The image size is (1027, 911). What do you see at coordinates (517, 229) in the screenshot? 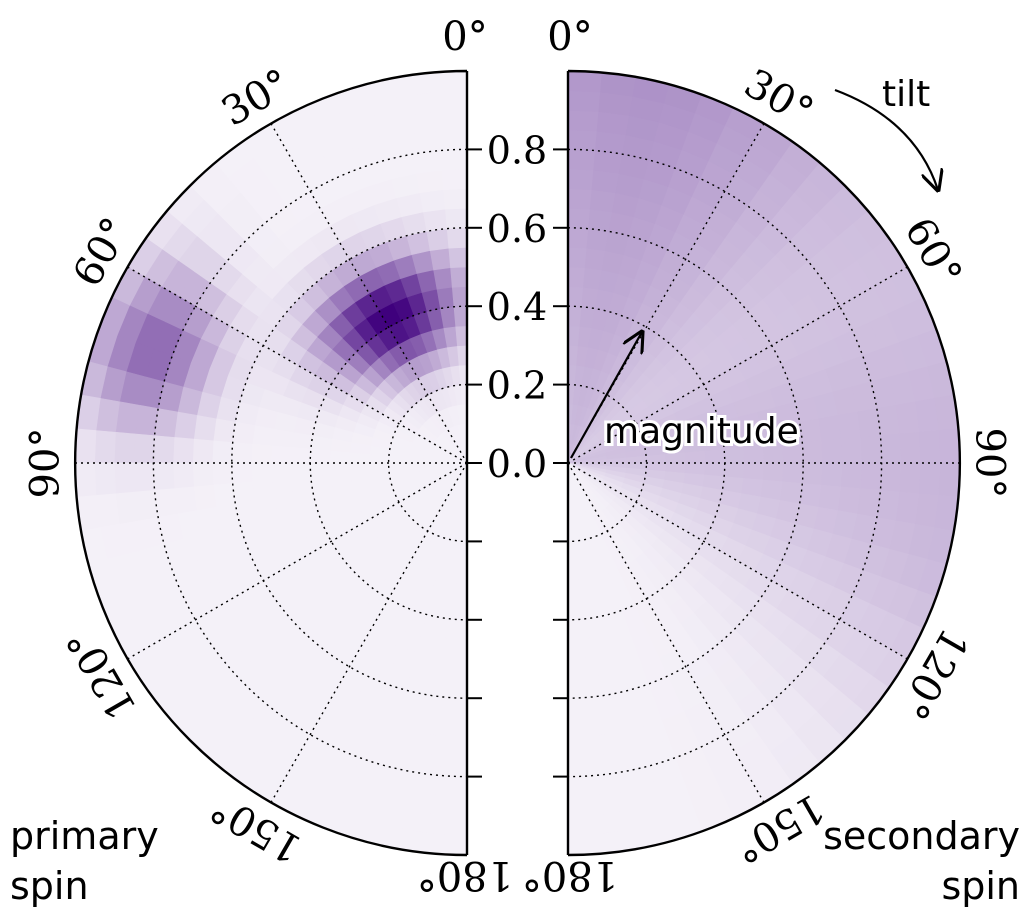
I see `radial-tick-label: 0.6` at bounding box center [517, 229].